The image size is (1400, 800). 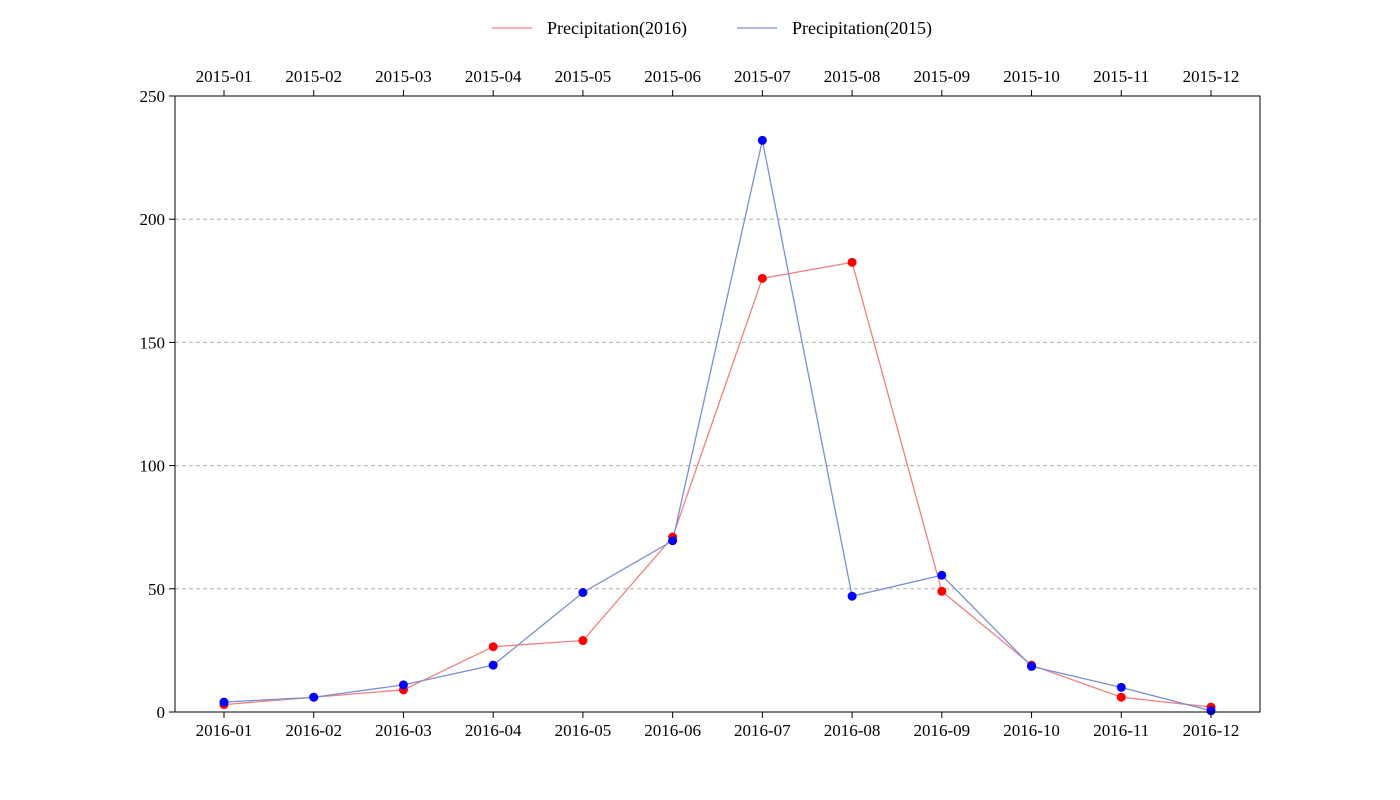 What do you see at coordinates (862, 28) in the screenshot?
I see `legend-label: Precipitation(2015)` at bounding box center [862, 28].